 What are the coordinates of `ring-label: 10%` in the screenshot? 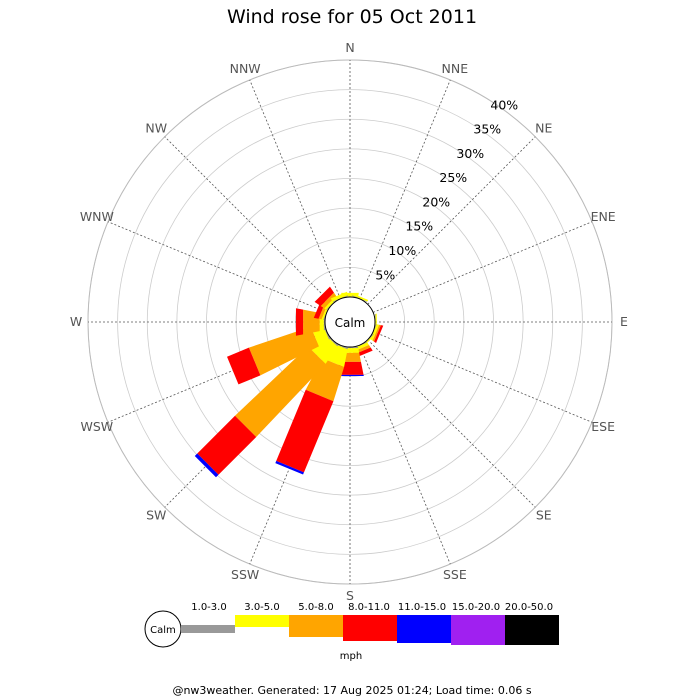 It's located at (402, 250).